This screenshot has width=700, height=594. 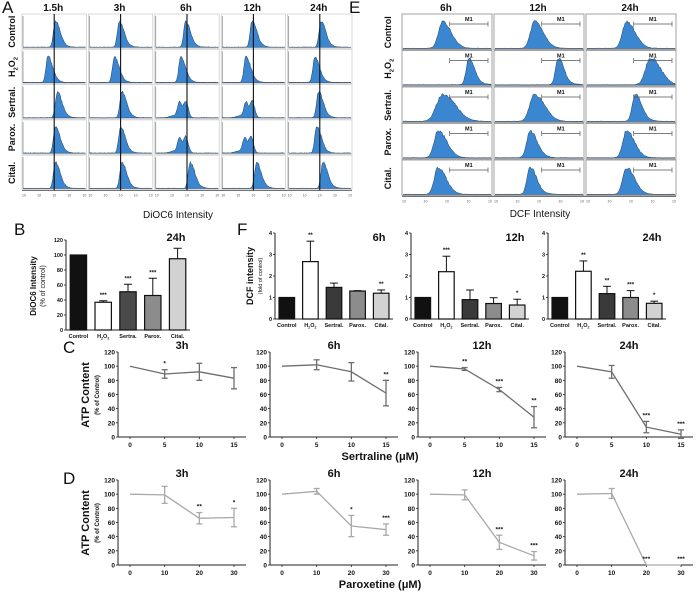 What do you see at coordinates (120, 8) in the screenshot?
I see `column-header: 3h` at bounding box center [120, 8].